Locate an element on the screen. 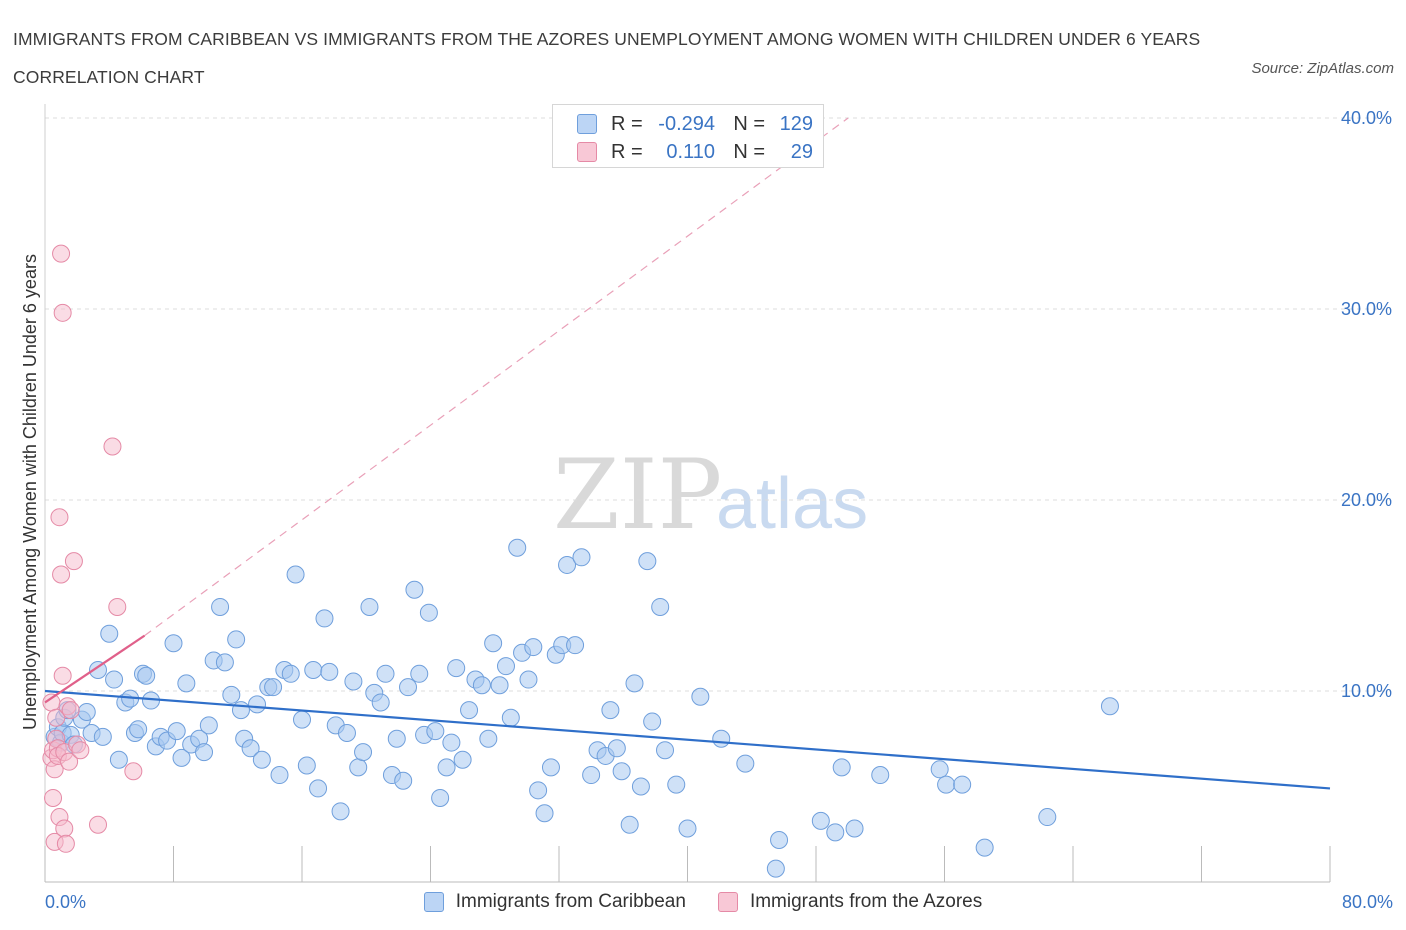  y-tick-label: 10.0% is located at coordinates (1366, 691).